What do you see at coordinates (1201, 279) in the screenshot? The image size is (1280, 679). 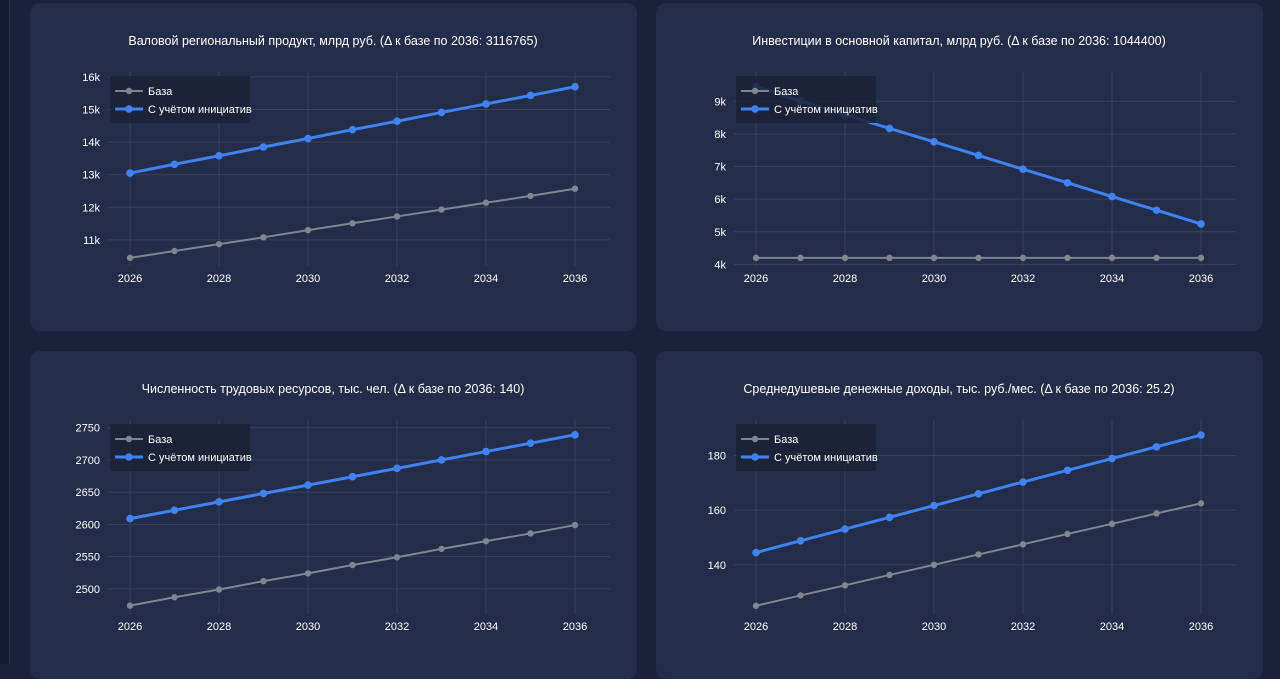 I see `x-tick-label: 2036` at bounding box center [1201, 279].